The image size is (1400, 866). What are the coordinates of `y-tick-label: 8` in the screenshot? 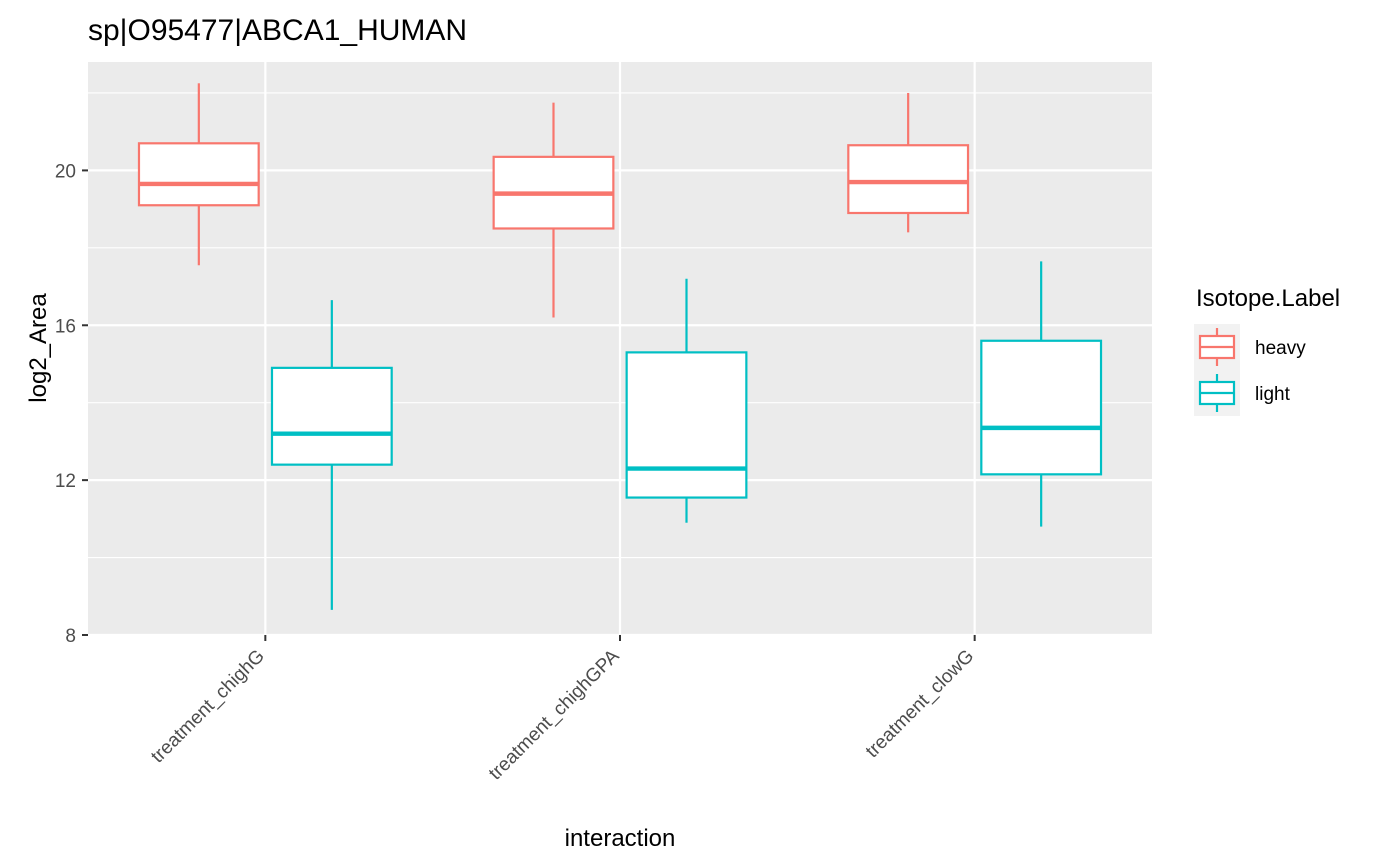 It's located at (70, 636).